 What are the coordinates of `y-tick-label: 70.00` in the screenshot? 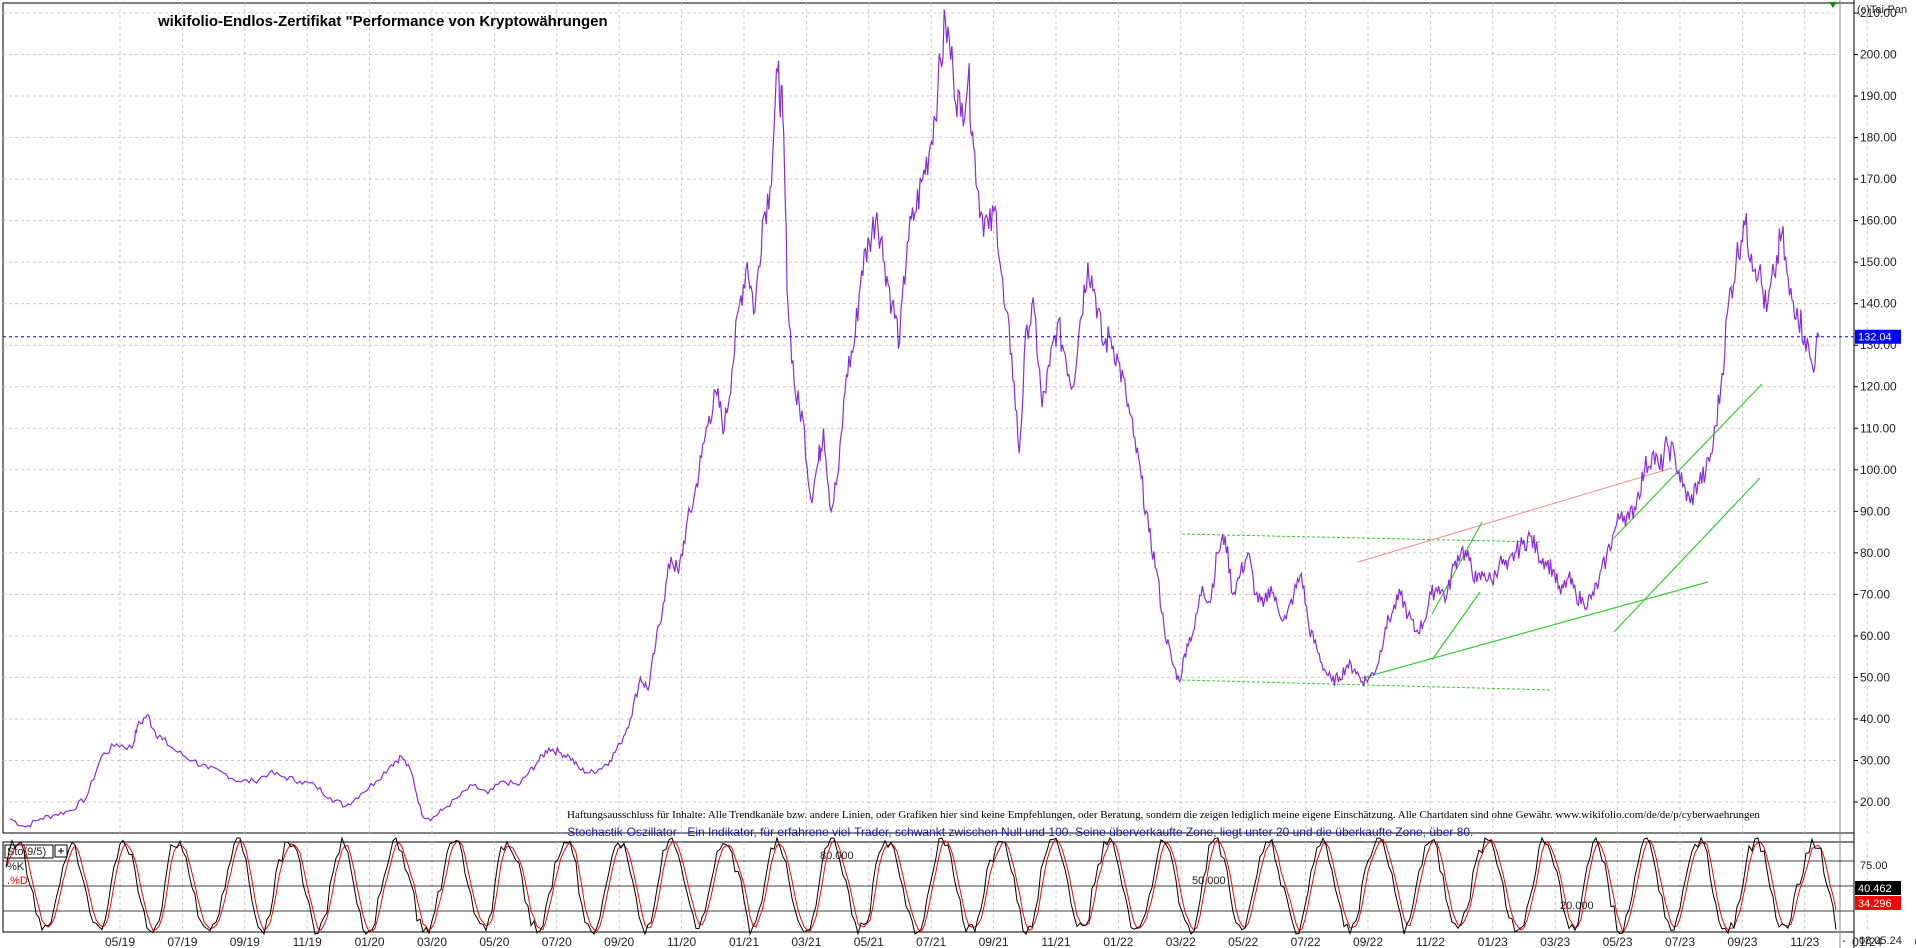 It's located at (1875, 594).